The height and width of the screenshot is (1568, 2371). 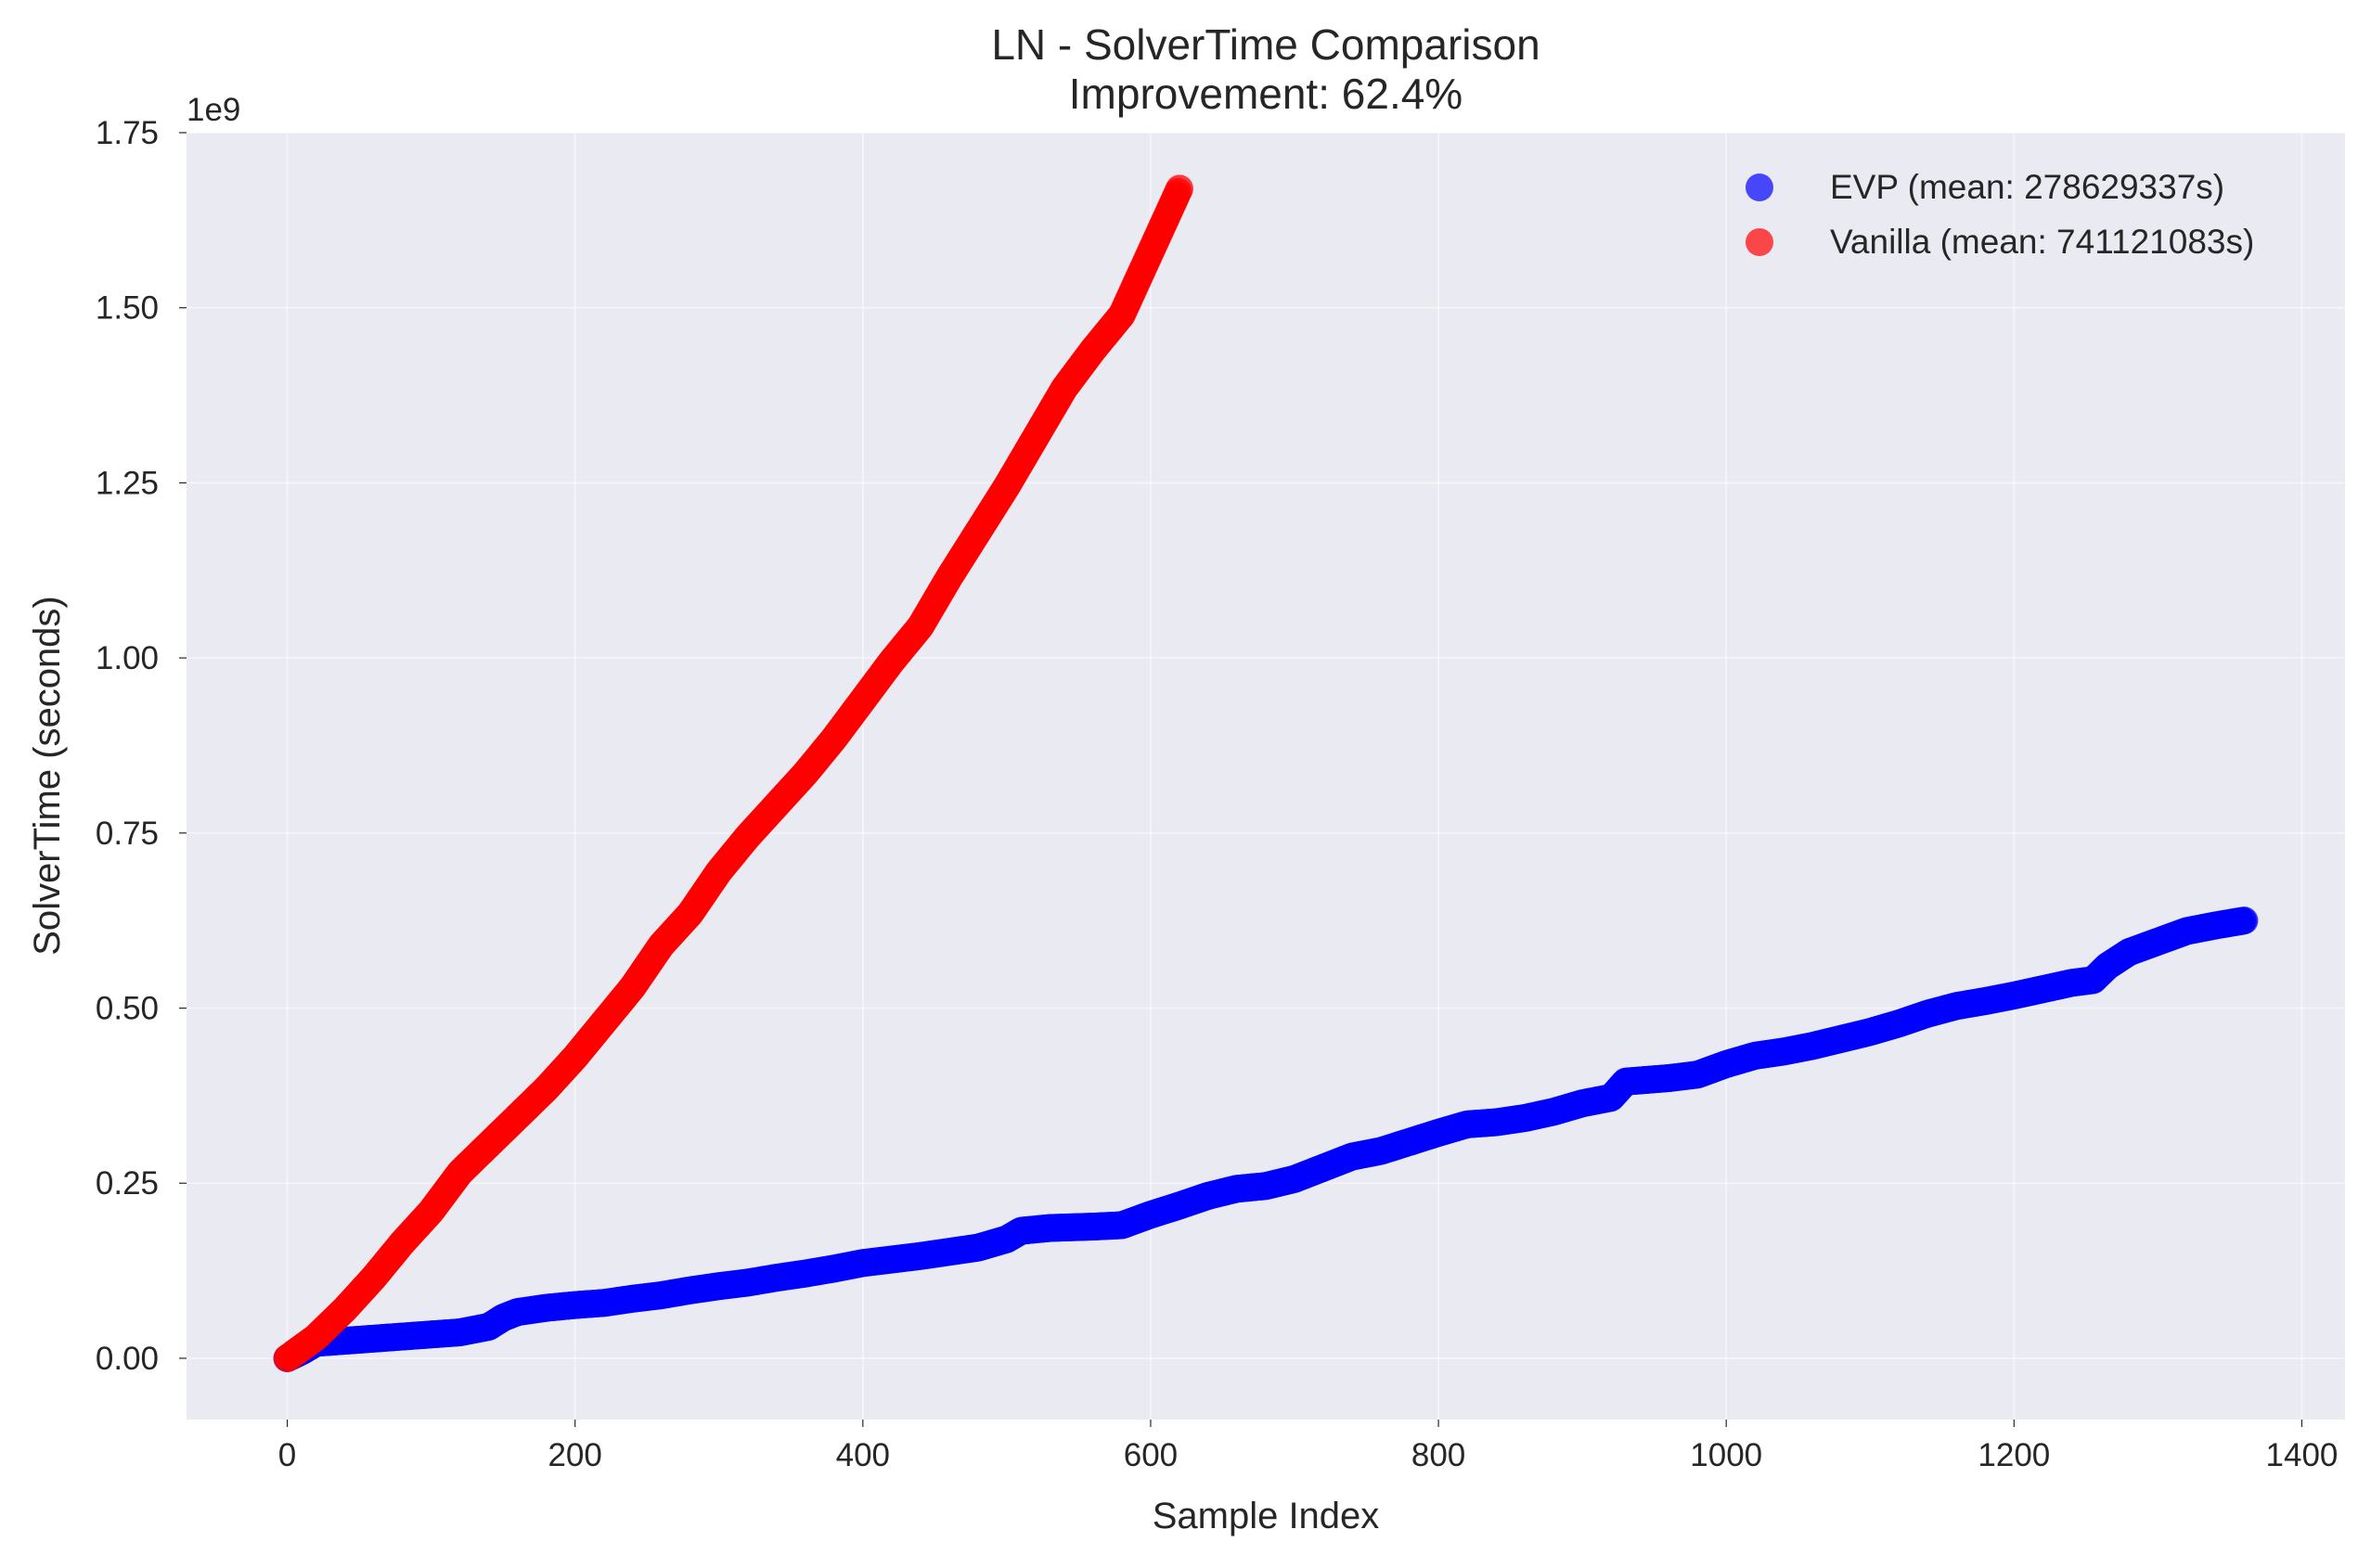 I want to click on x-axis-ticks: 0 200 400 600 800 1000 1200 1400, so click(x=1308, y=1447).